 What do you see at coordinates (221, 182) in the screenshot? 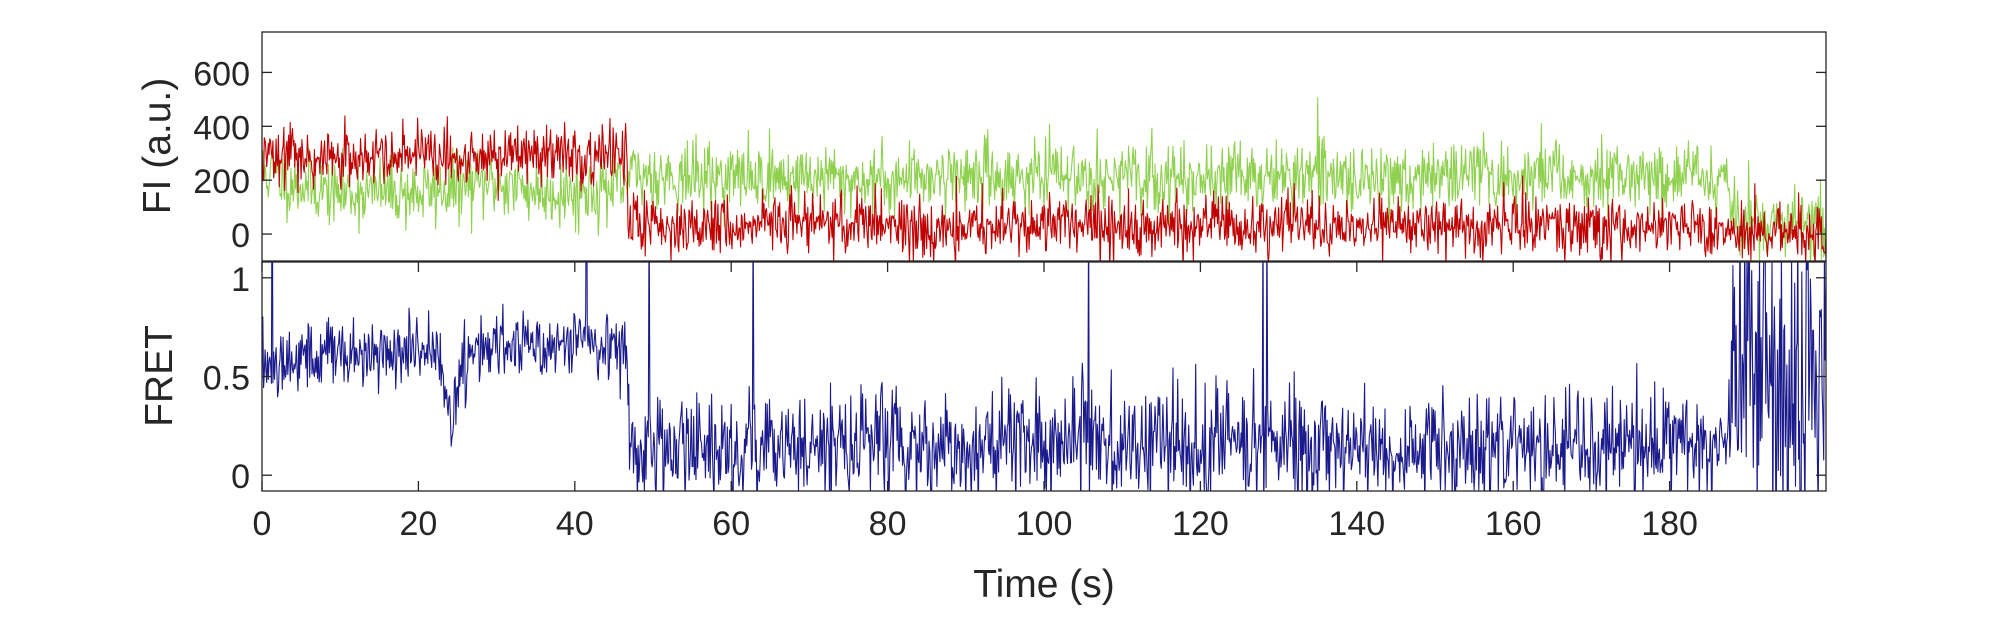
I see `y-tick-label: 200` at bounding box center [221, 182].